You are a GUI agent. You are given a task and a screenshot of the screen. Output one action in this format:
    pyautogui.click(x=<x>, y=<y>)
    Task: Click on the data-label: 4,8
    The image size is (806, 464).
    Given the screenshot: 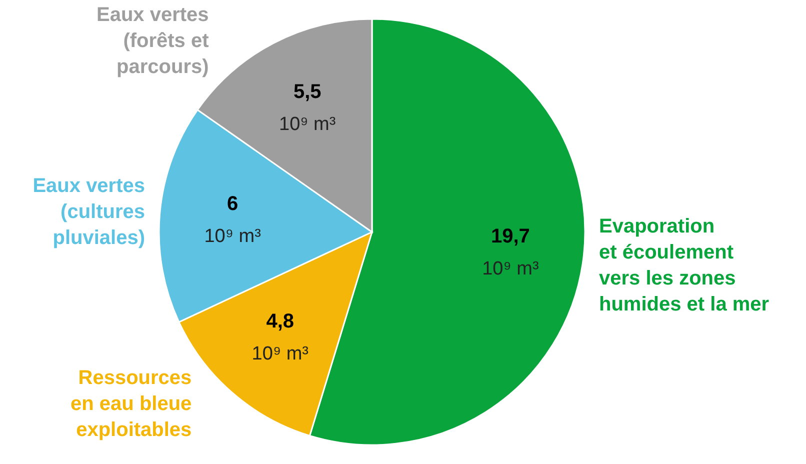 What is the action you would take?
    pyautogui.click(x=280, y=321)
    